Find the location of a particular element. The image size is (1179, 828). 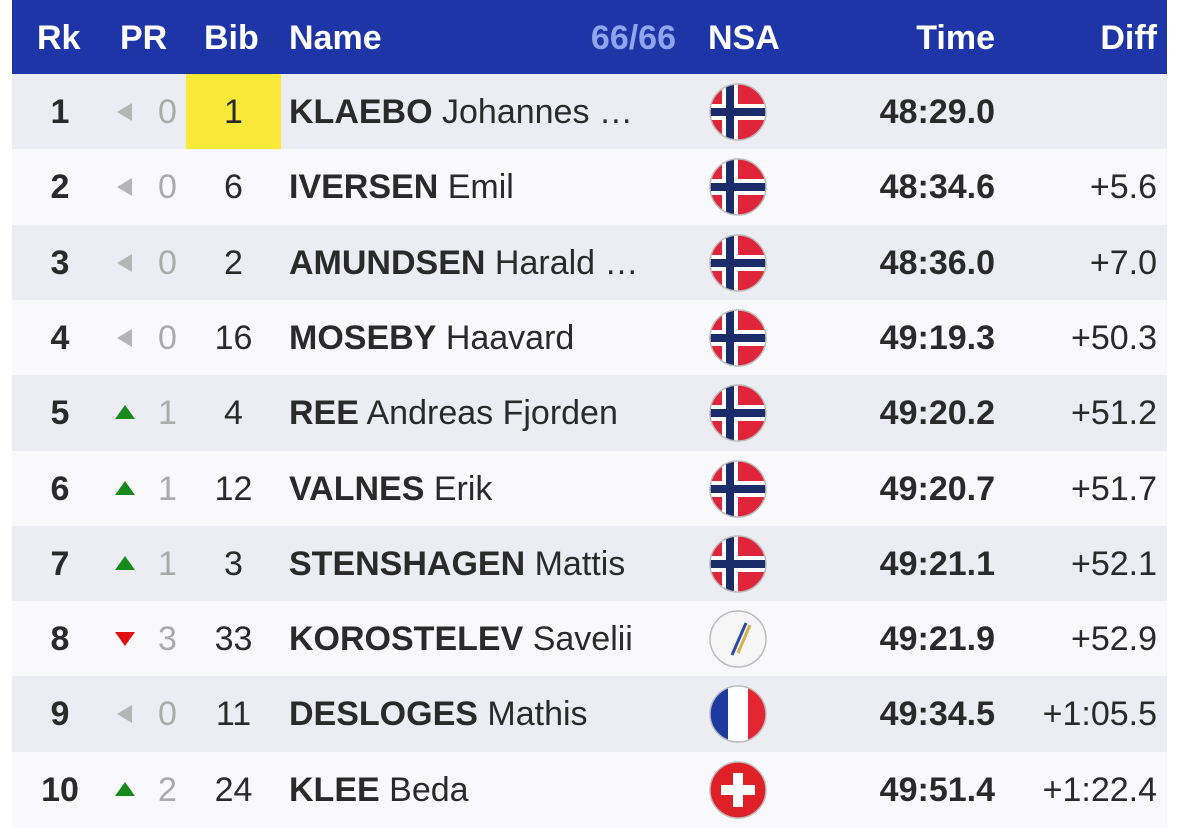

bib: 12 is located at coordinates (233, 488).